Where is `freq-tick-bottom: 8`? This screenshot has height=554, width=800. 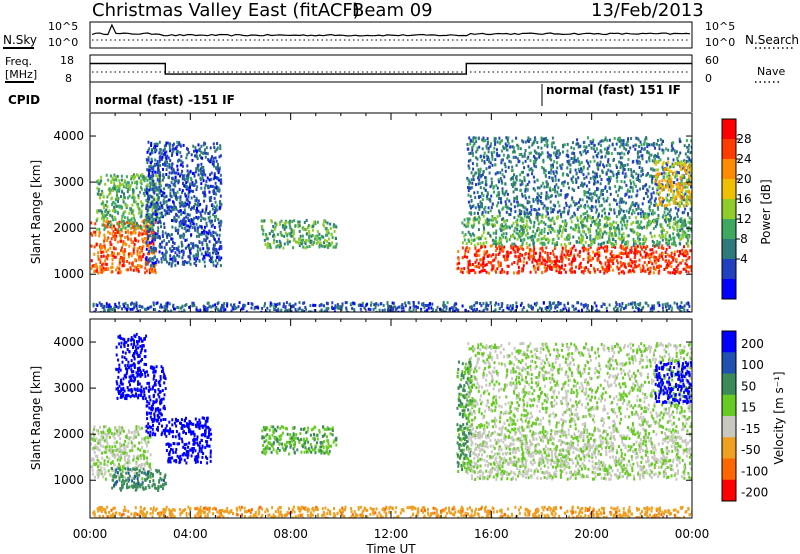
freq-tick-bottom: 8 is located at coordinates (68, 78).